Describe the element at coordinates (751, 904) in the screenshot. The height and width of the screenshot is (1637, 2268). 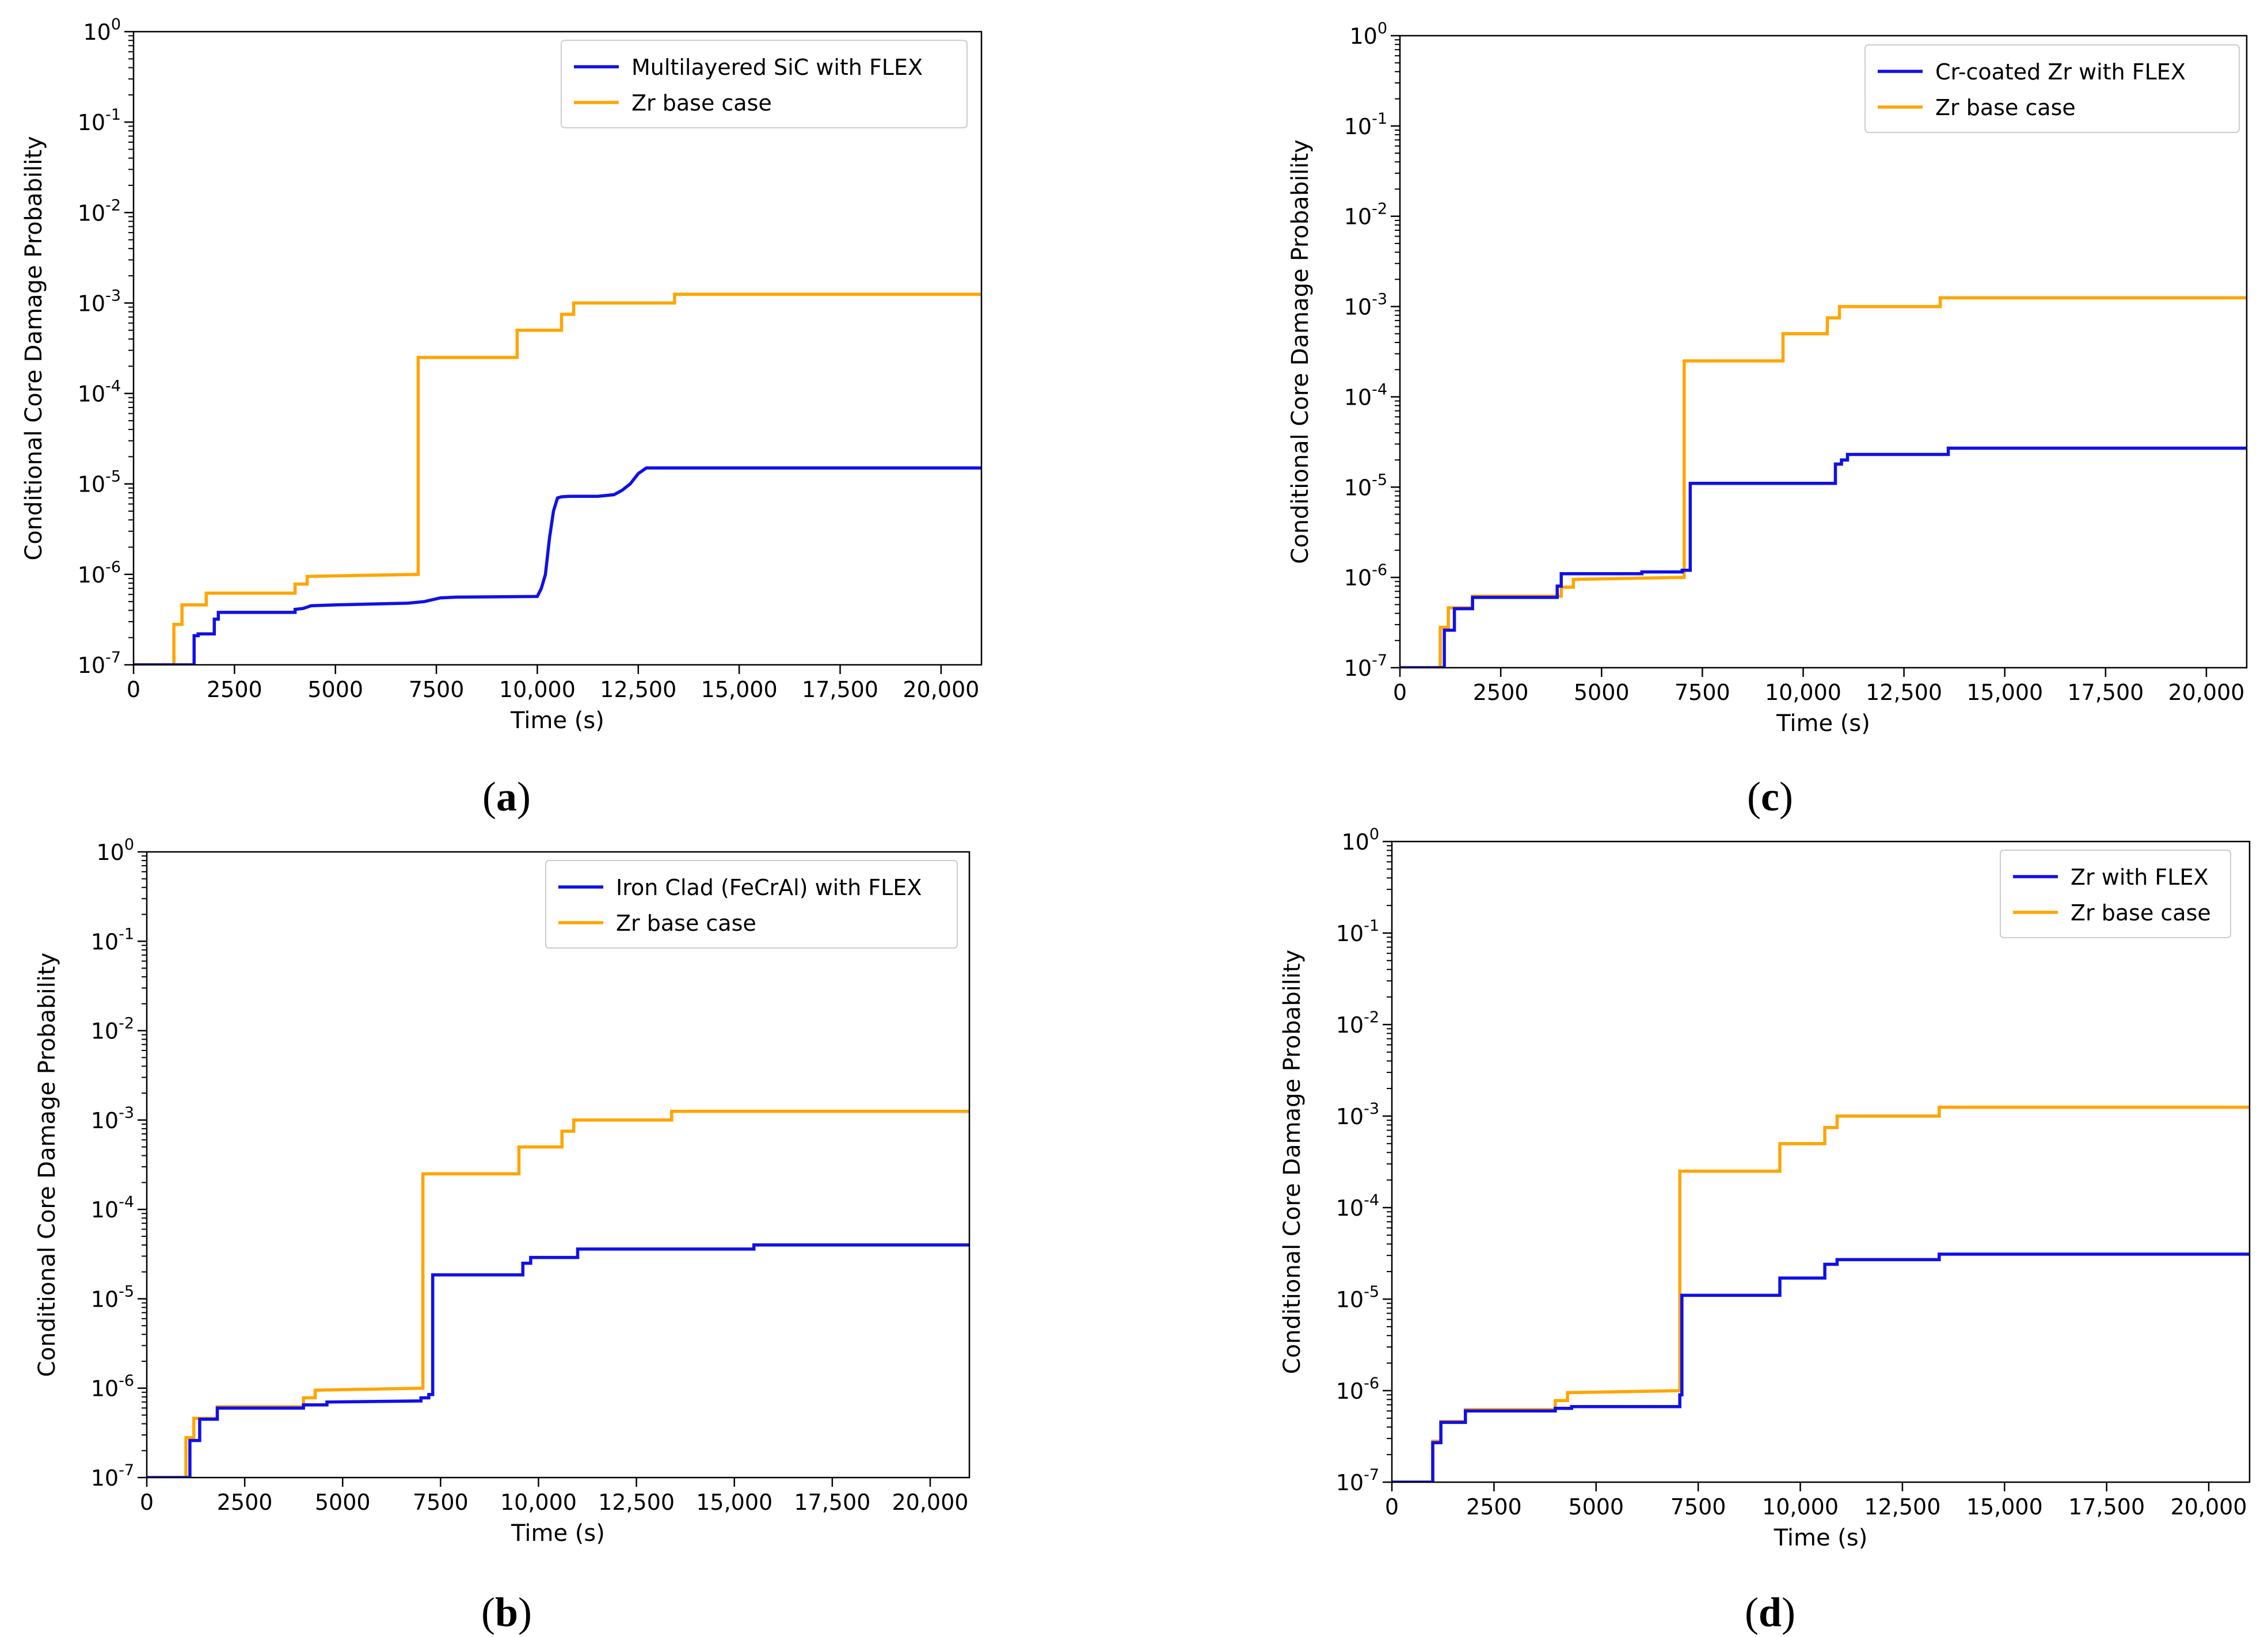
I see `legend: Iron Clad (FeCrAl) with FLEX Zr base case` at that location.